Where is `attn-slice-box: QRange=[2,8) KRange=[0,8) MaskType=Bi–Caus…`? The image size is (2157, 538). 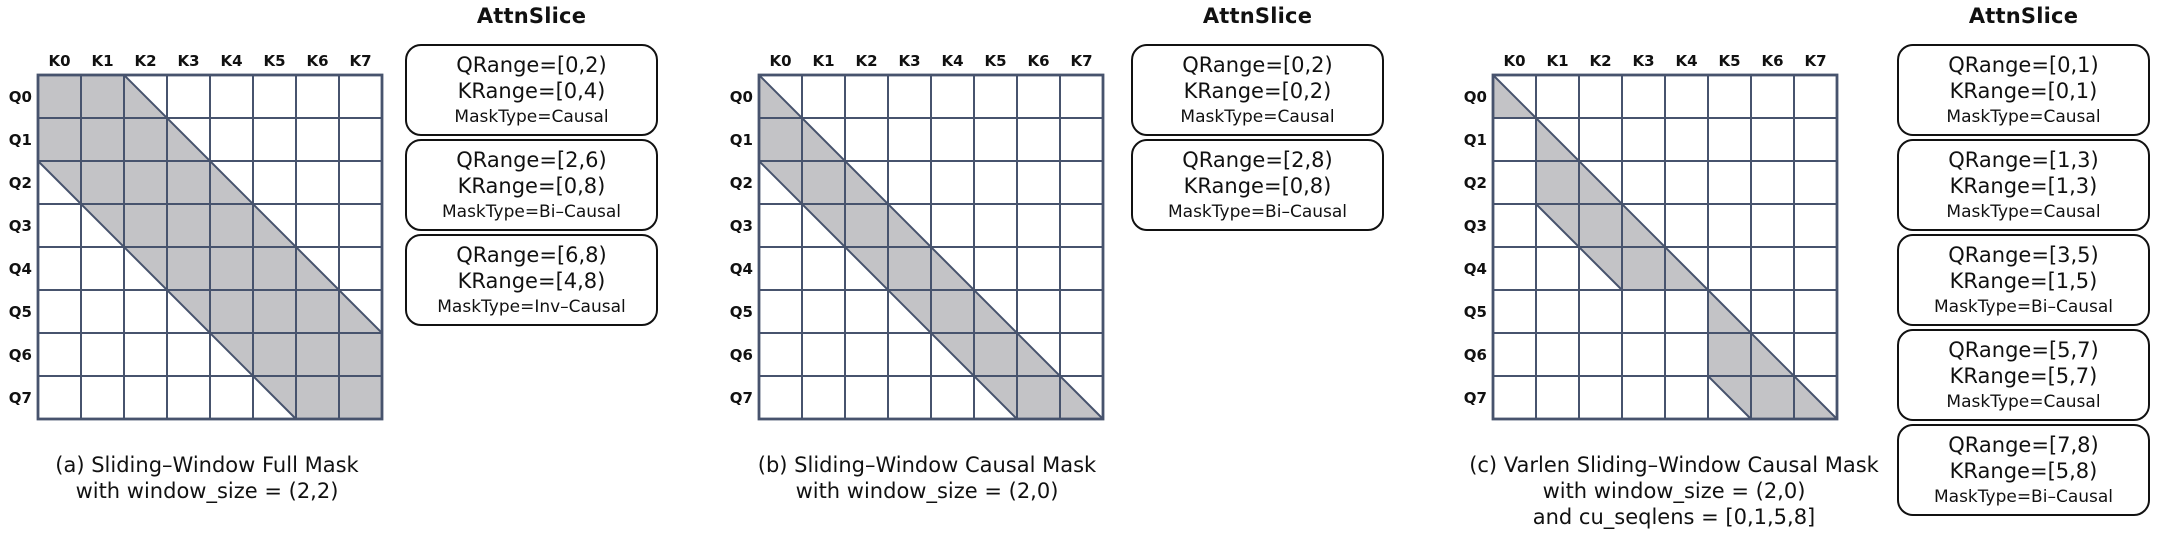 attn-slice-box: QRange=[2,8) KRange=[0,8) MaskType=Bi–Caus… is located at coordinates (1257, 185).